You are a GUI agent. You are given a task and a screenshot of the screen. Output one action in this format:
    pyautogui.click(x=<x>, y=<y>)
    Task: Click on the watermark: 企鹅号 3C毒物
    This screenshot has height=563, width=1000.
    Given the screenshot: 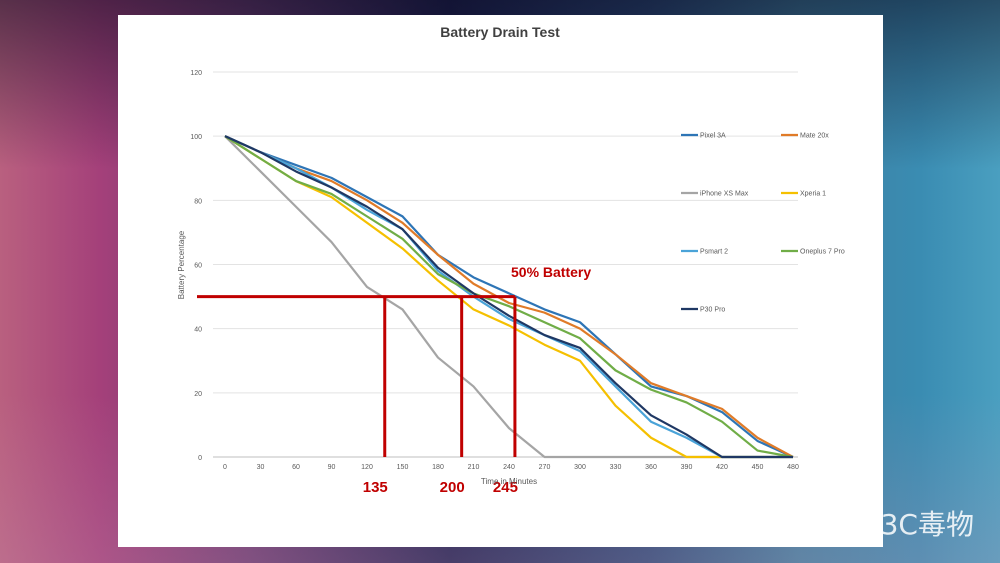 What is the action you would take?
    pyautogui.click(x=862, y=523)
    